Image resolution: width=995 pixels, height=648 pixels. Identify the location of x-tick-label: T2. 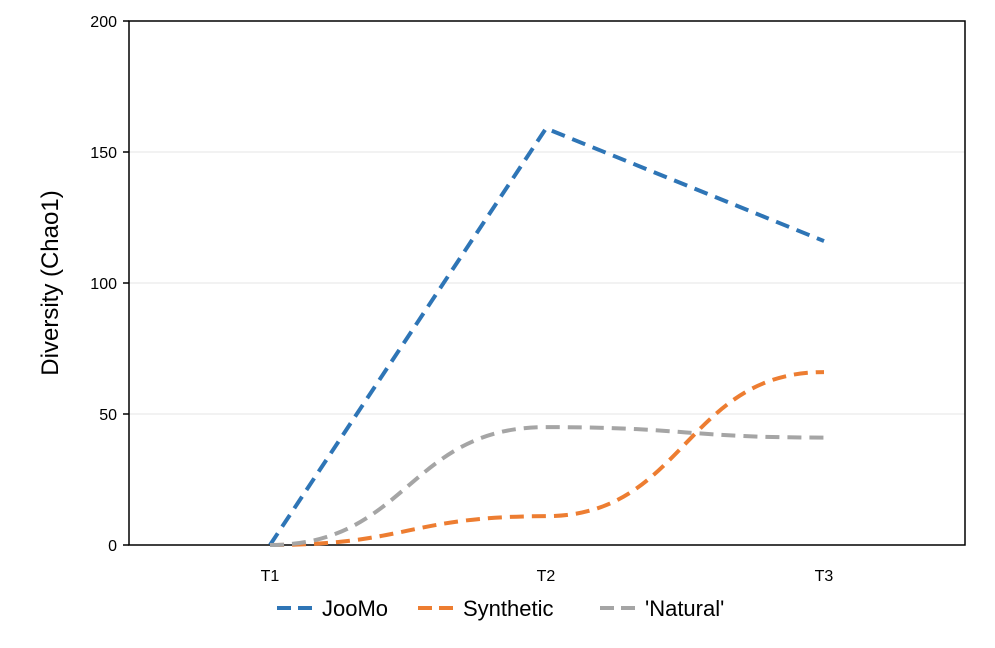
(546, 576).